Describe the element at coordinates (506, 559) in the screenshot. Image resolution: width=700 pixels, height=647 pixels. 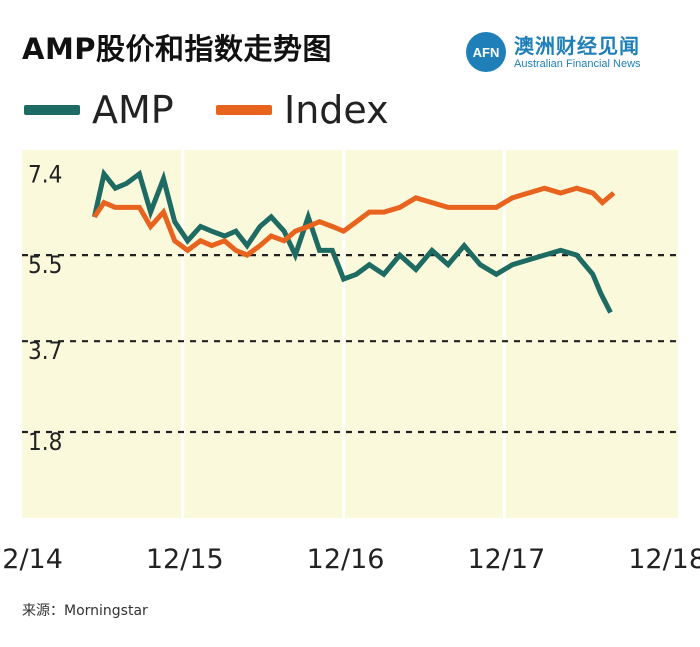
I see `x-tick-label: 12/17` at that location.